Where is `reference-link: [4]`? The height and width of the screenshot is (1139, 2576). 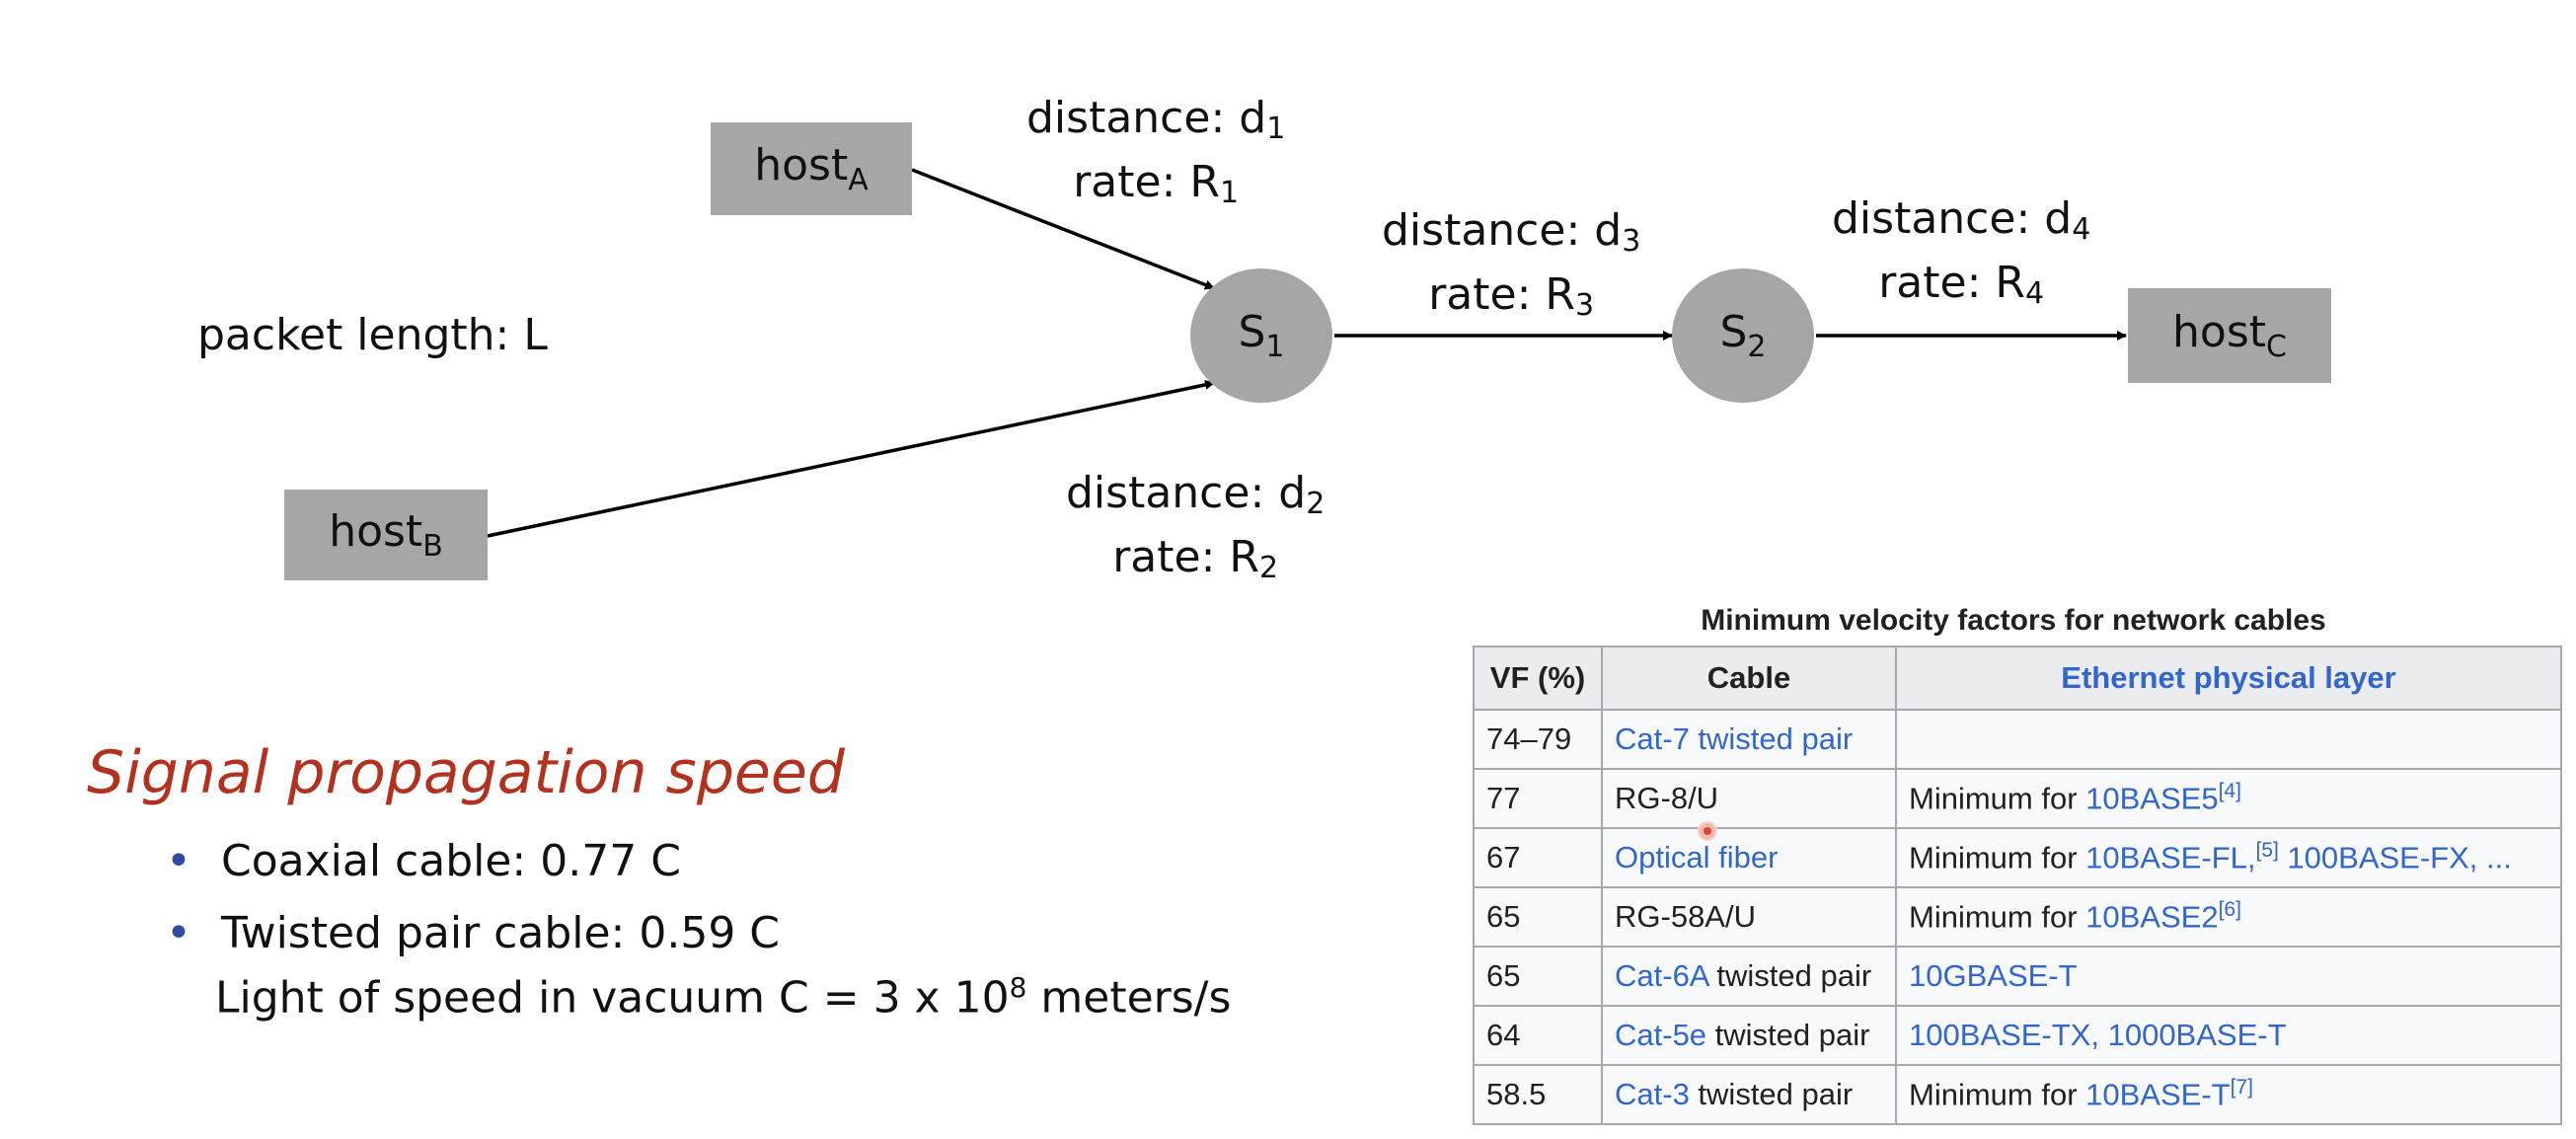 reference-link: [4] is located at coordinates (2229, 791).